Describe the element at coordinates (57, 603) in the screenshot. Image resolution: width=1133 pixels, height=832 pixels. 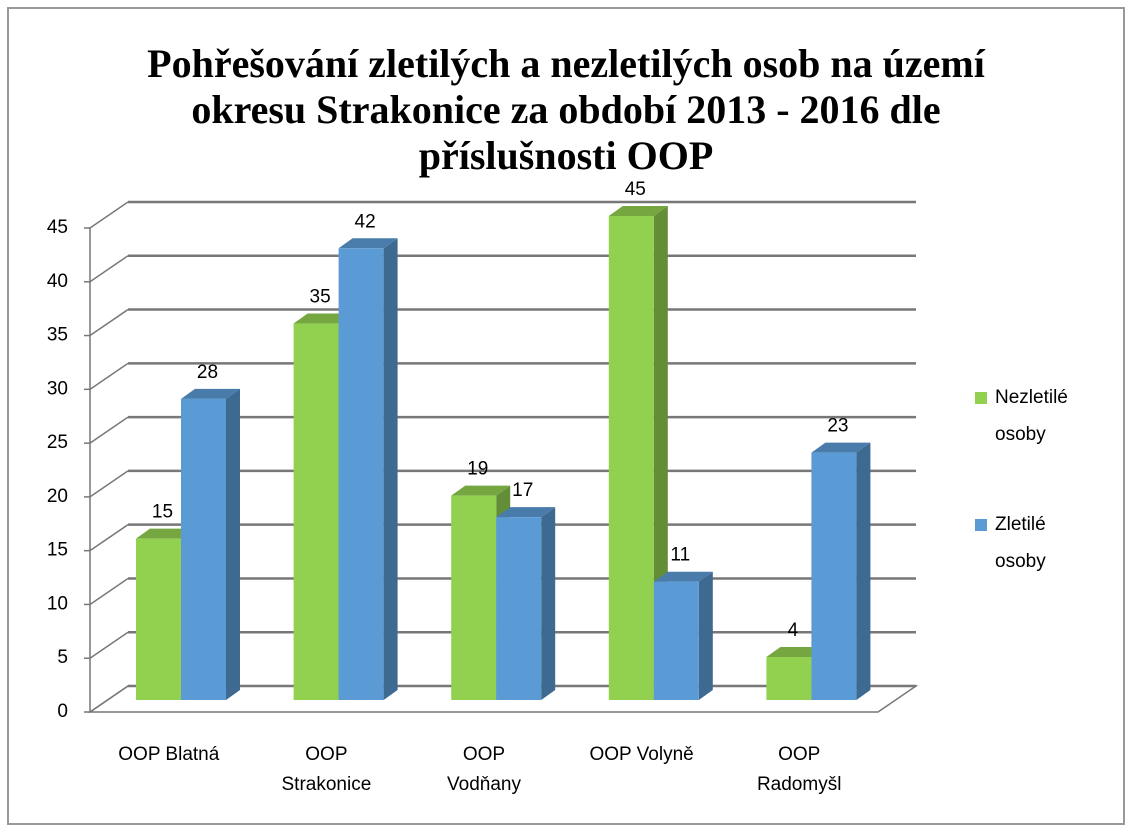
I see `y-tick-label: 10` at that location.